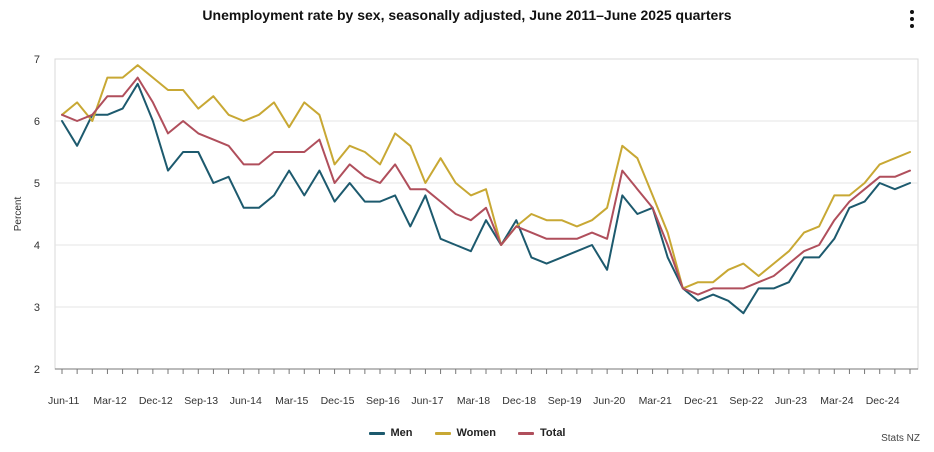  Describe the element at coordinates (553, 433) in the screenshot. I see `legend-label-total: Total` at that location.